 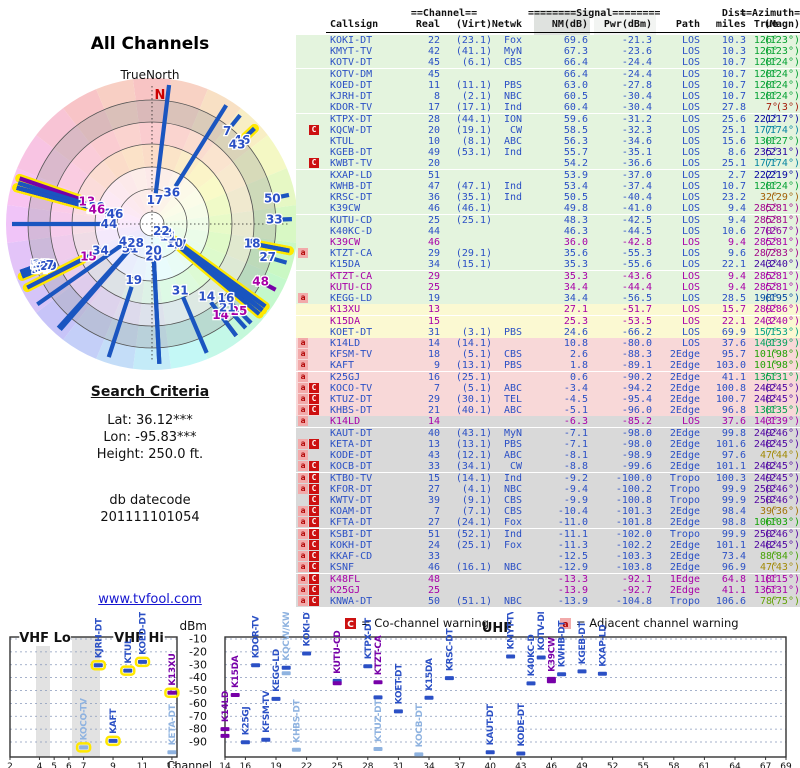 What do you see at coordinates (781, 153) in the screenshot?
I see `cell-azmagn: (231°)` at bounding box center [781, 153].